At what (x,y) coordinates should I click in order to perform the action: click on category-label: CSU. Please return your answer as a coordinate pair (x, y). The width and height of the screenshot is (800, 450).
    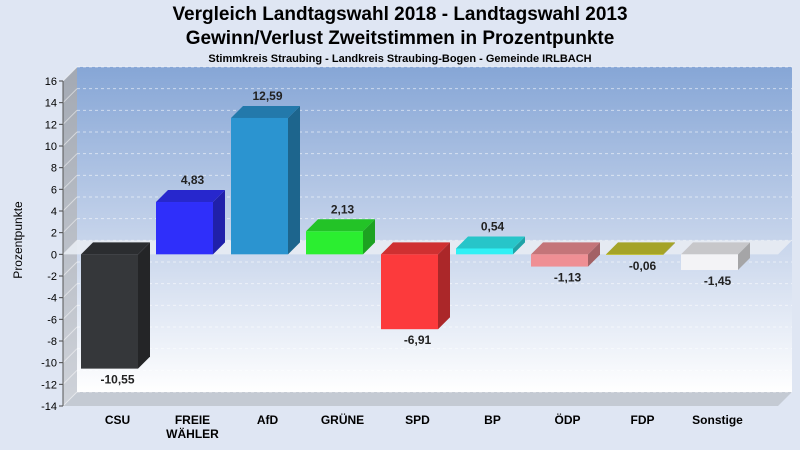
    Looking at the image, I should click on (117, 420).